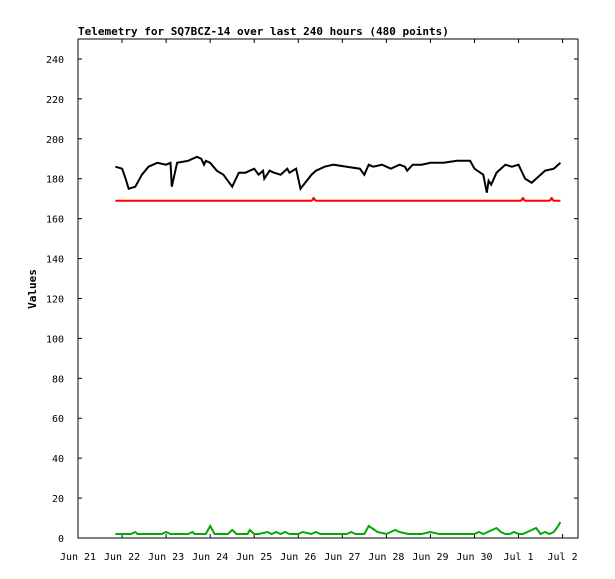 Image resolution: width=615 pixels, height=579 pixels. I want to click on y-tick-label: 140, so click(55, 260).